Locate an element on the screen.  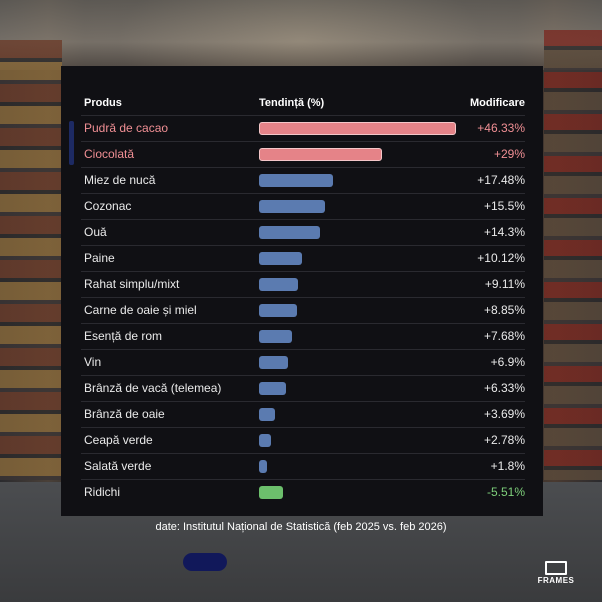
product-name: Ridichi is located at coordinates (102, 492).